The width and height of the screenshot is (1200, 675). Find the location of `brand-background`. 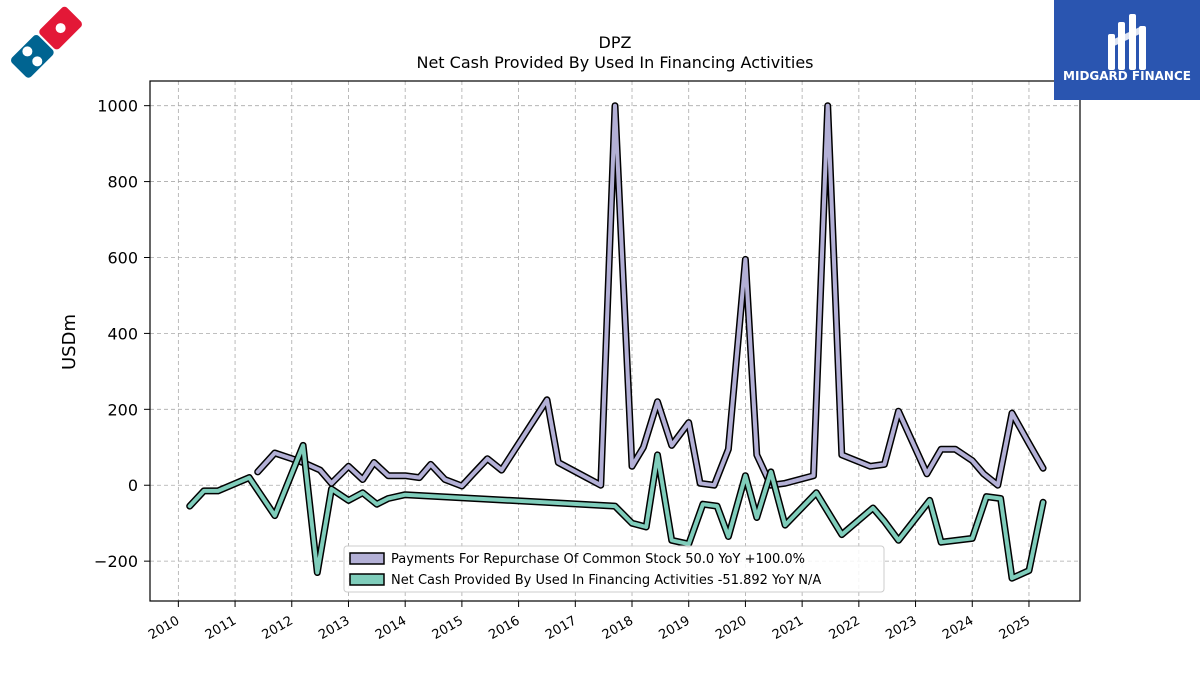

brand-background is located at coordinates (1127, 50).